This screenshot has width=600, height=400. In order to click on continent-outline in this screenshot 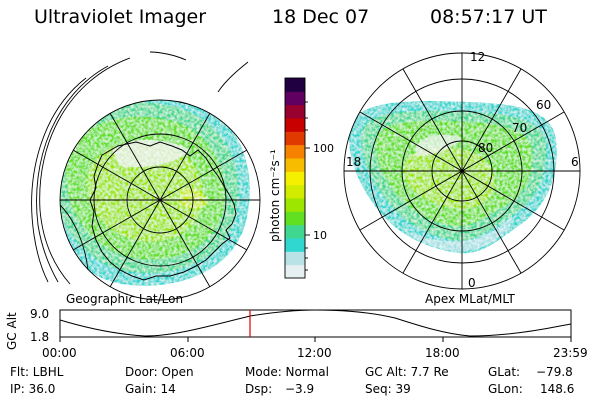, I will do `click(163, 211)`.